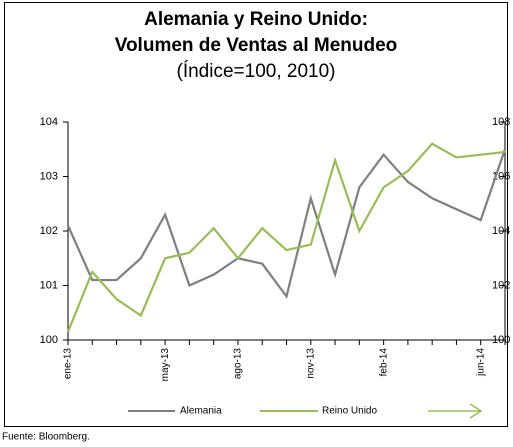  I want to click on y2-tick-label: 100, so click(501, 340).